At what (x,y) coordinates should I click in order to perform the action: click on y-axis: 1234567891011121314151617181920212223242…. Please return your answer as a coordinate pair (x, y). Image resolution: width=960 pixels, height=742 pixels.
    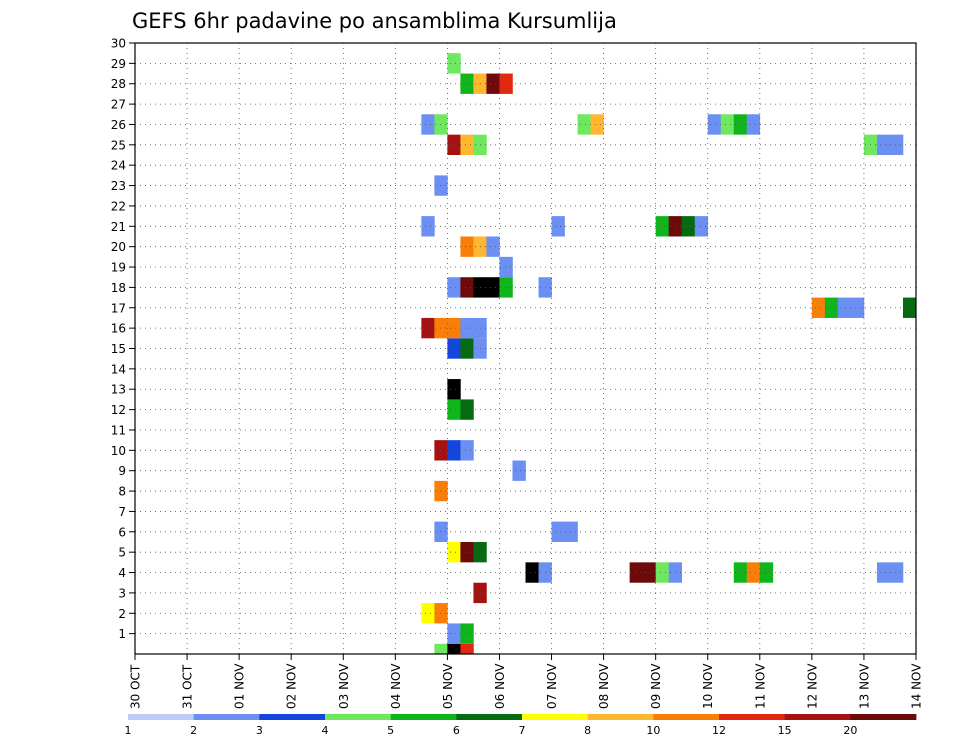
    Looking at the image, I should click on (123, 339).